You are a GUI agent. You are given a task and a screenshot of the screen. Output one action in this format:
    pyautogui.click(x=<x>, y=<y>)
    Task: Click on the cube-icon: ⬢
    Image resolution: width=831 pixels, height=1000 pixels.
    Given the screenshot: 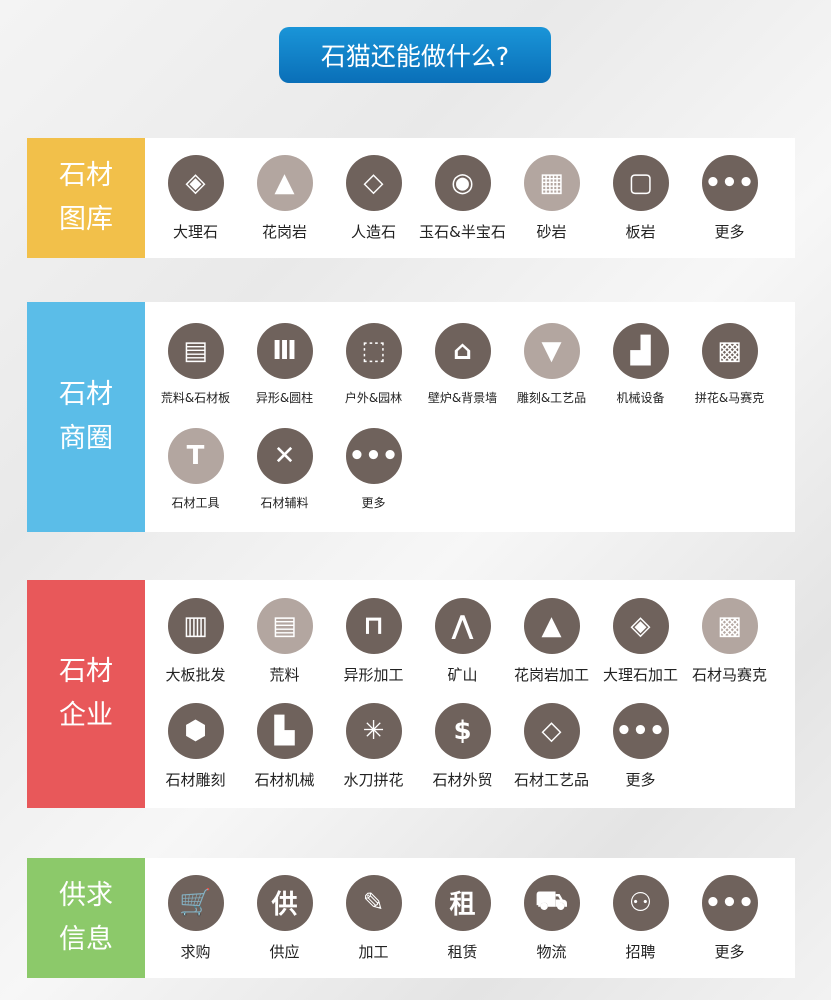 What is the action you would take?
    pyautogui.click(x=195, y=731)
    